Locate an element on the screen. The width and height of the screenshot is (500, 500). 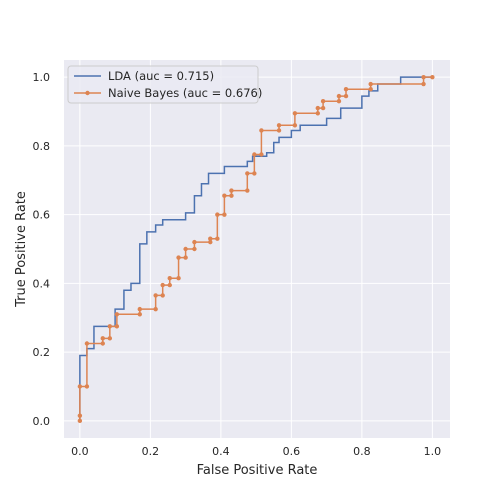
x-tick-label: 0.8 is located at coordinates (362, 451).